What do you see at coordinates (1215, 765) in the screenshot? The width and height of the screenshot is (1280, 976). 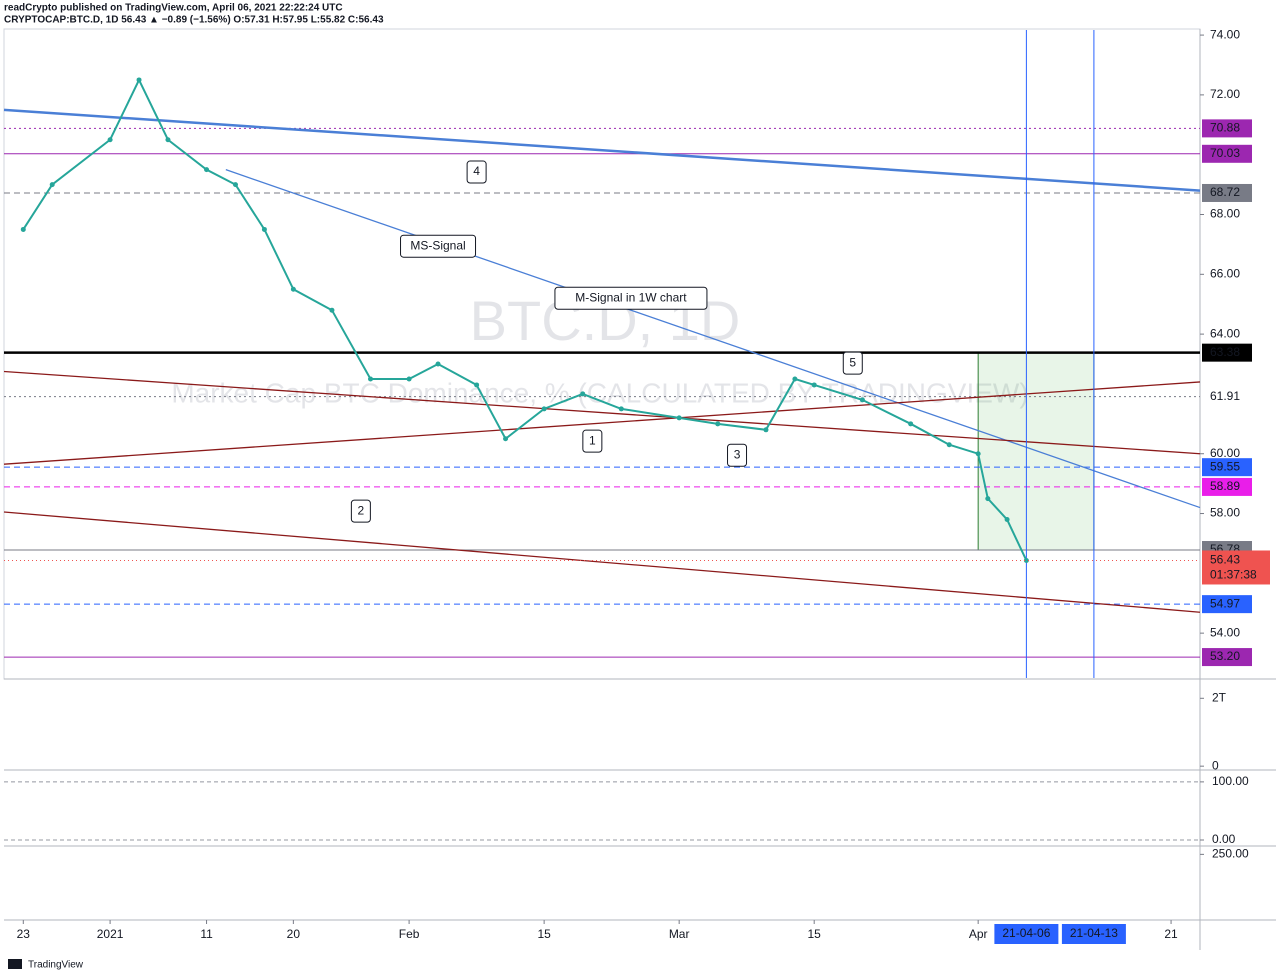 I see `pane-y-tick-label: 0` at bounding box center [1215, 765].